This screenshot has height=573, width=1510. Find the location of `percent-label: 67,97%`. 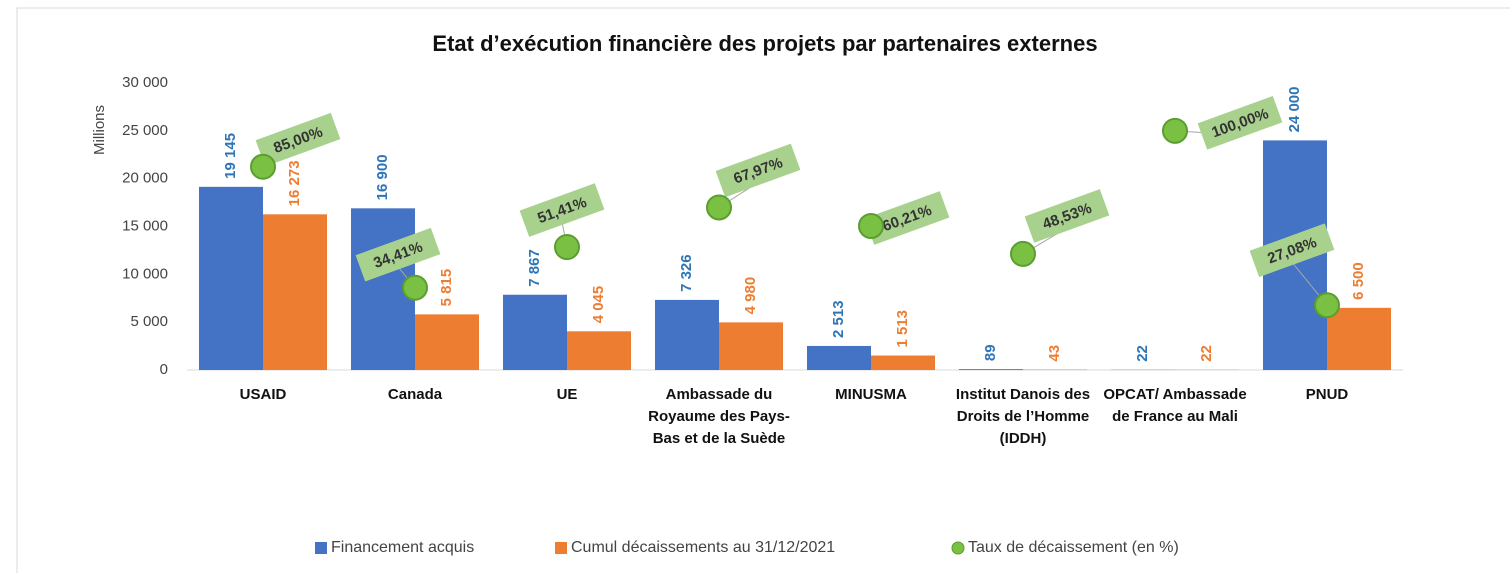

percent-label: 67,97% is located at coordinates (758, 170).